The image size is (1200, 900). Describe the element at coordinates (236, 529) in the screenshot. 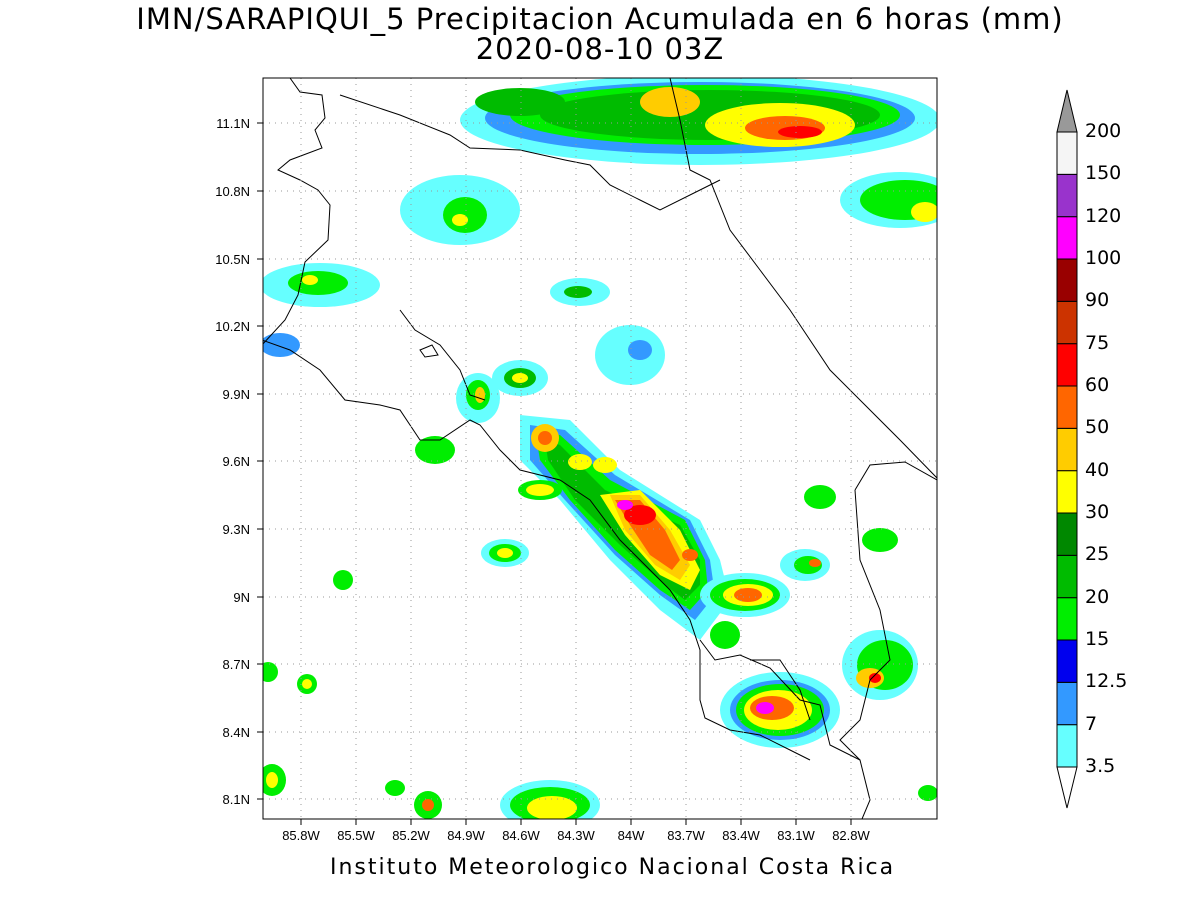

I see `lat-label: 9.3N` at that location.